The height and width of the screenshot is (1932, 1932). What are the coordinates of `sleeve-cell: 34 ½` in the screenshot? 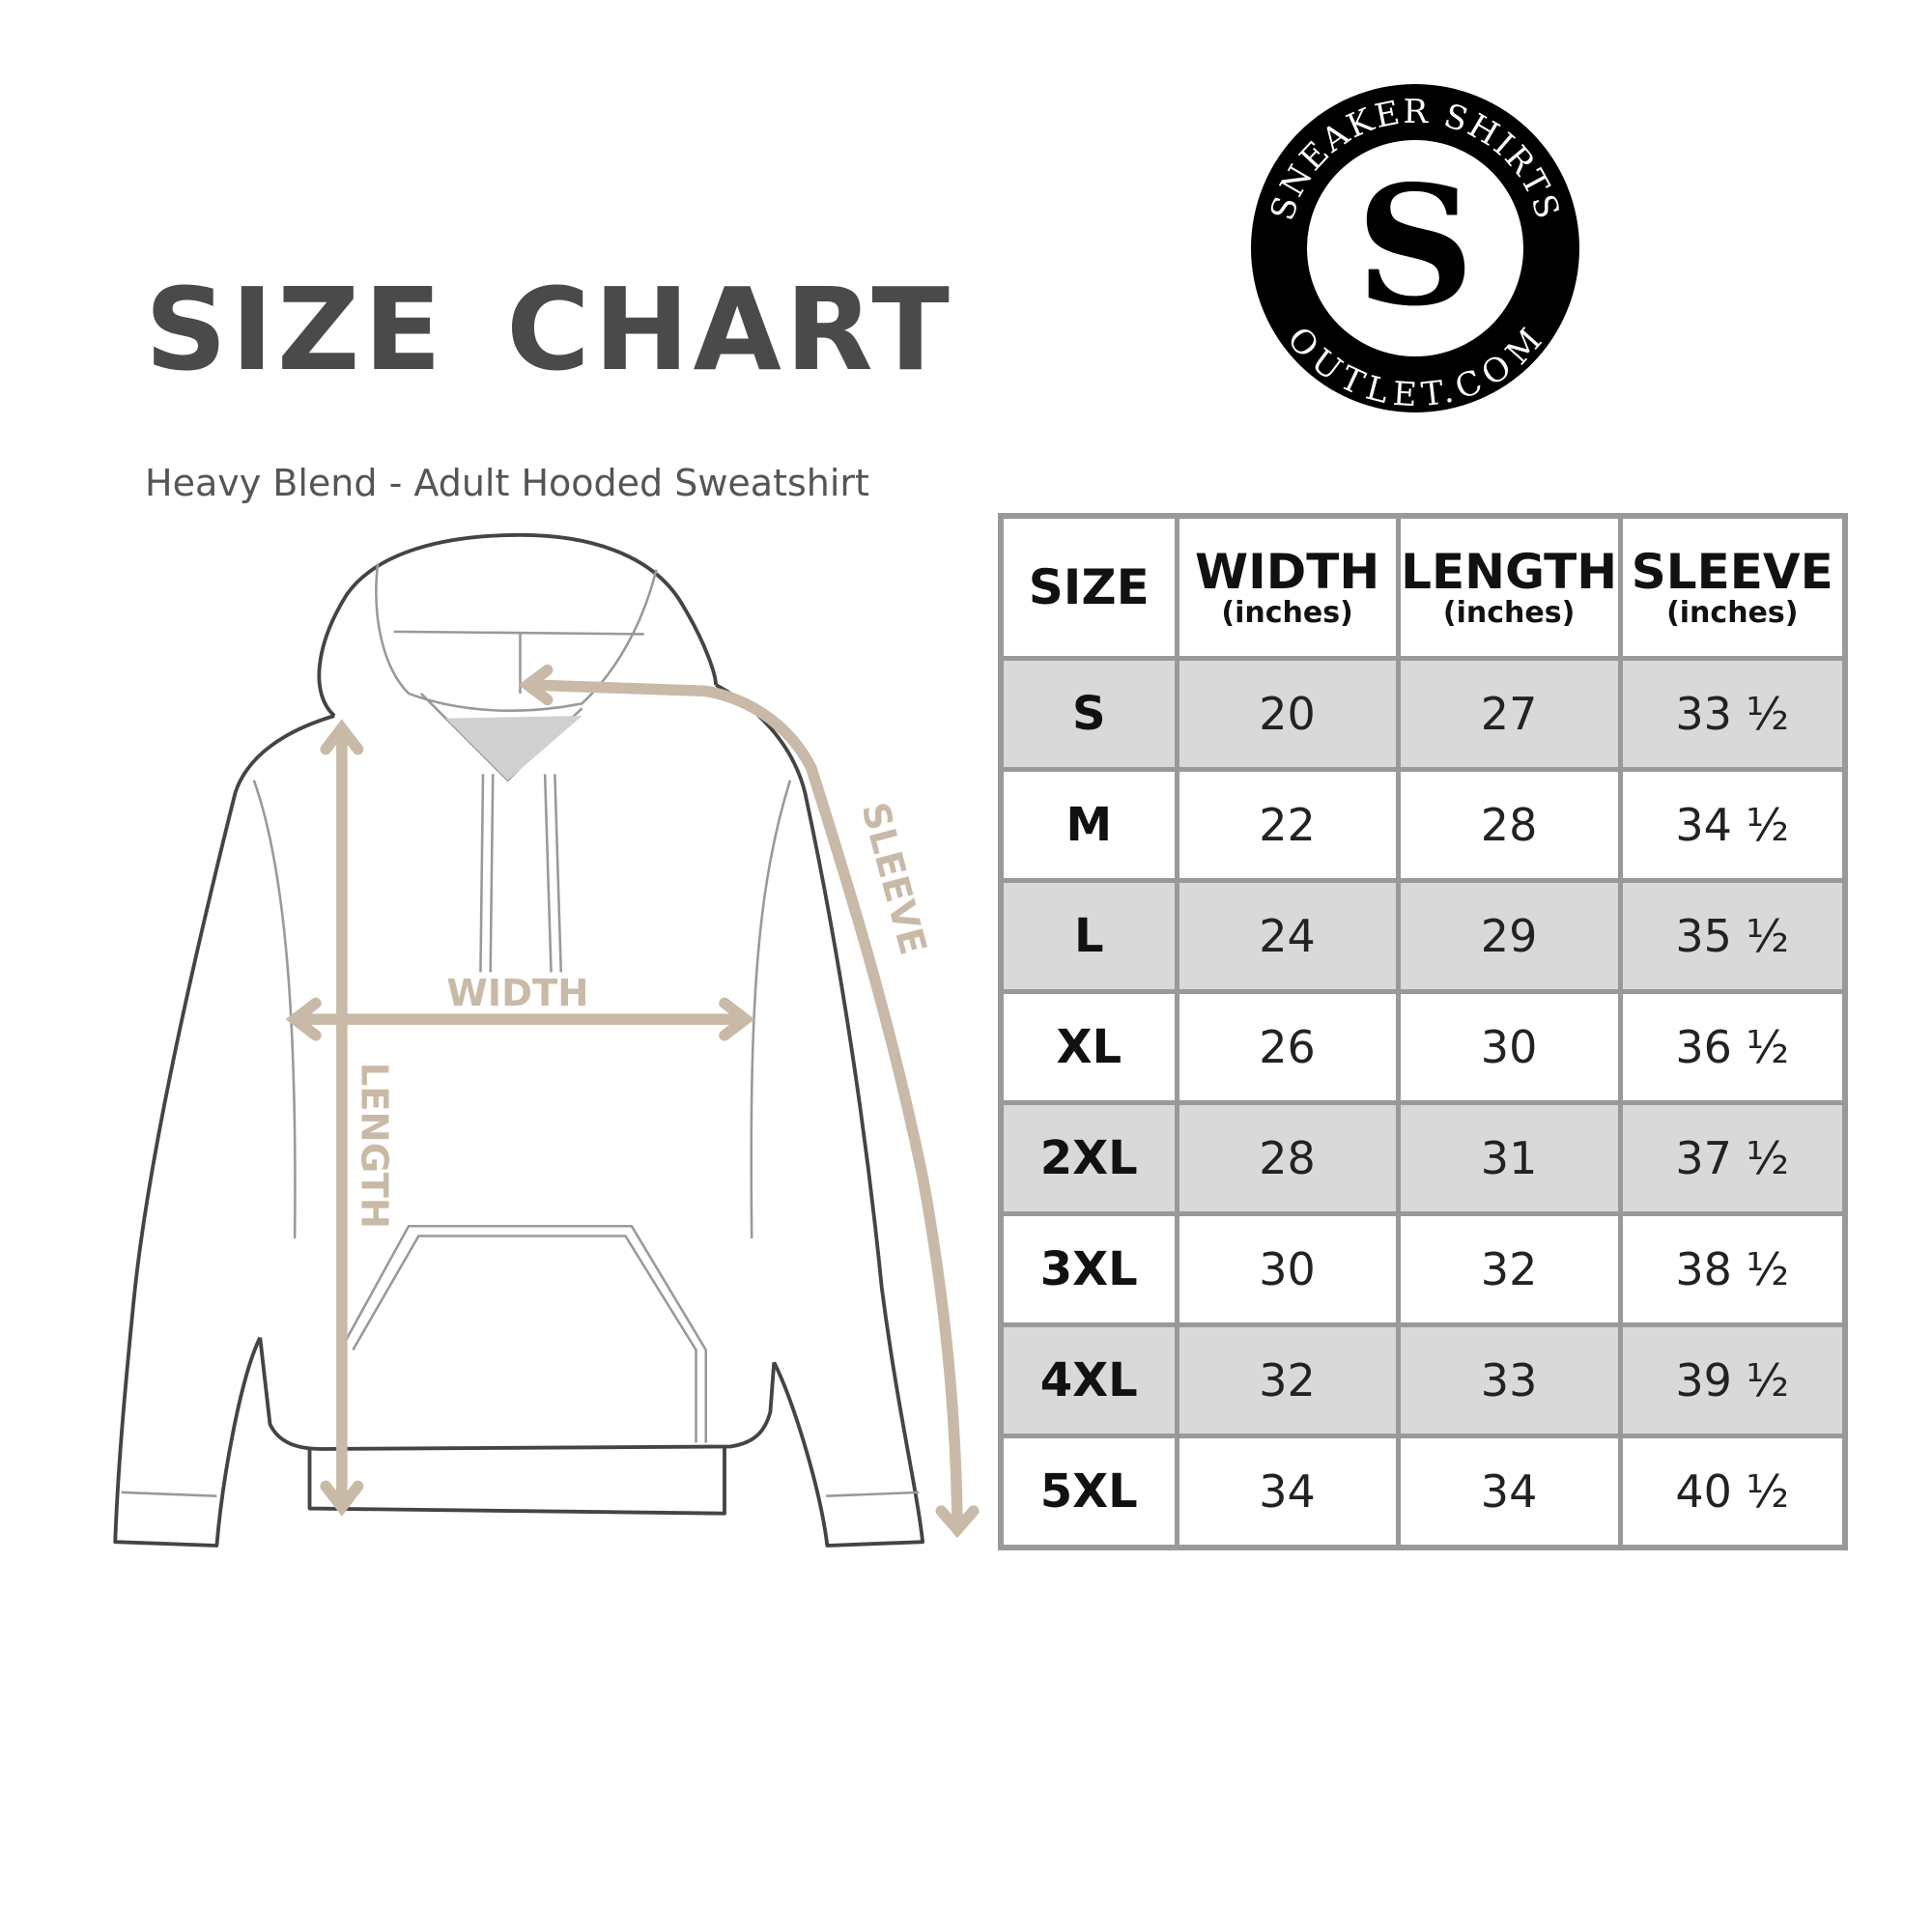 It's located at (1732, 825).